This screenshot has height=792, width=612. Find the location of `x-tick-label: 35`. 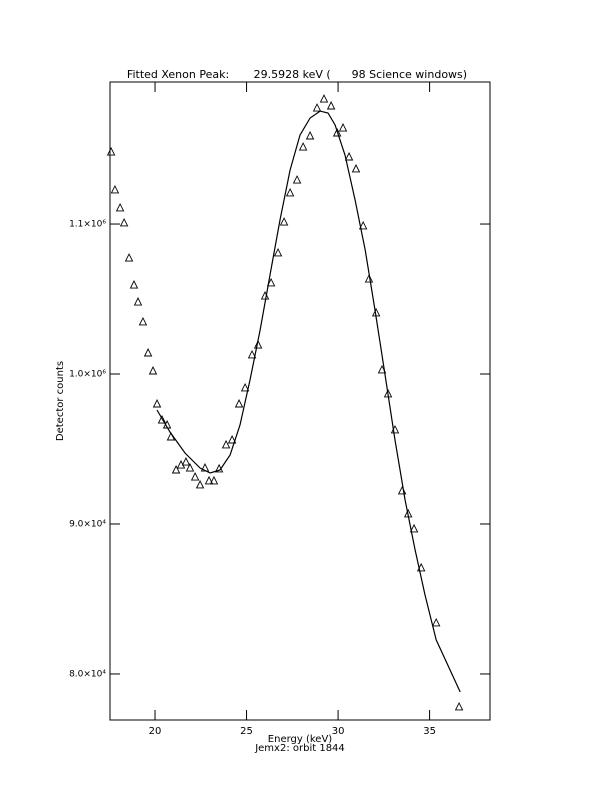

x-tick-label: 35 is located at coordinates (429, 731).